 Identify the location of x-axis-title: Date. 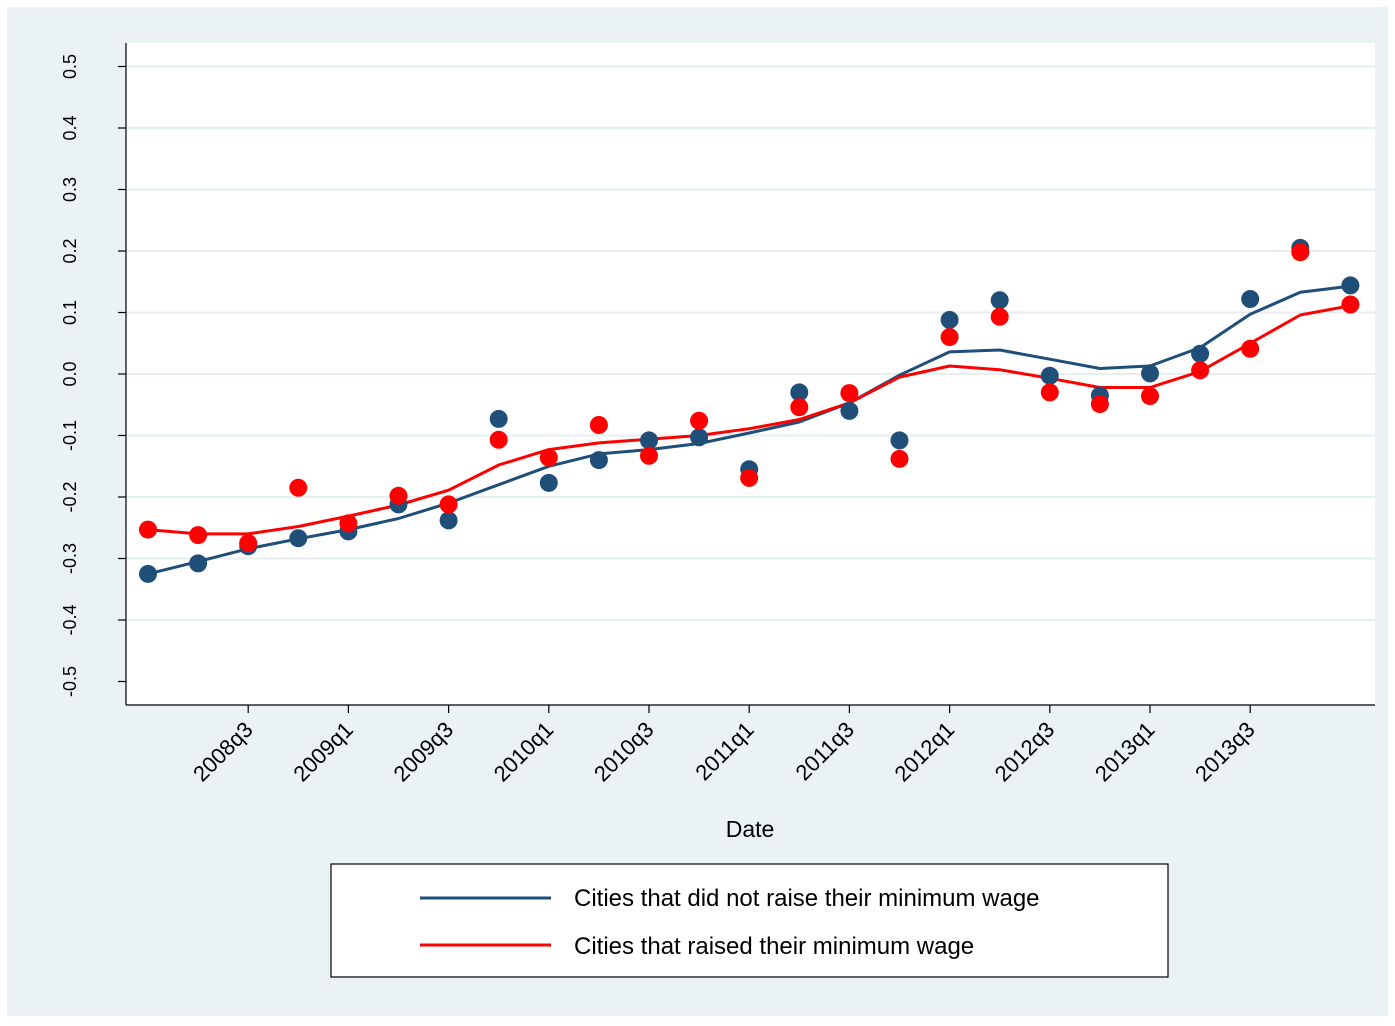
(750, 829).